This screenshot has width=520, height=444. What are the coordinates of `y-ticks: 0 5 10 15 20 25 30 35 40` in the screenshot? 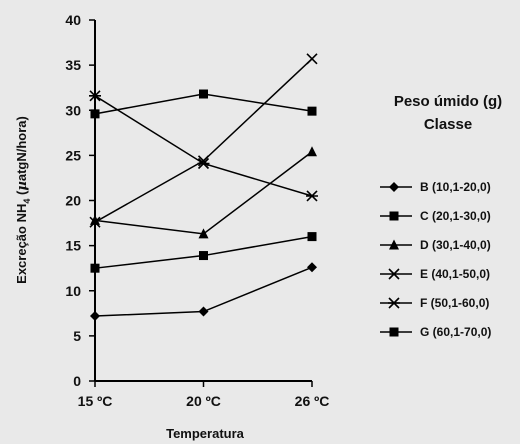 It's located at (80, 200).